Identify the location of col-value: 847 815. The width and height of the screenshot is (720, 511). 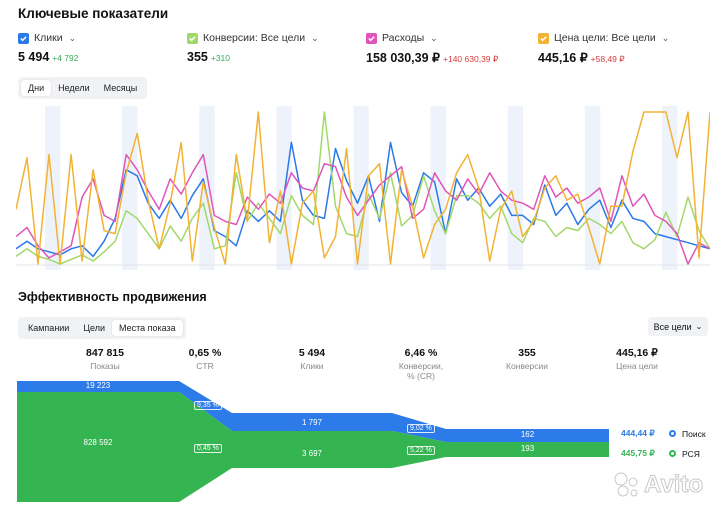
(105, 353).